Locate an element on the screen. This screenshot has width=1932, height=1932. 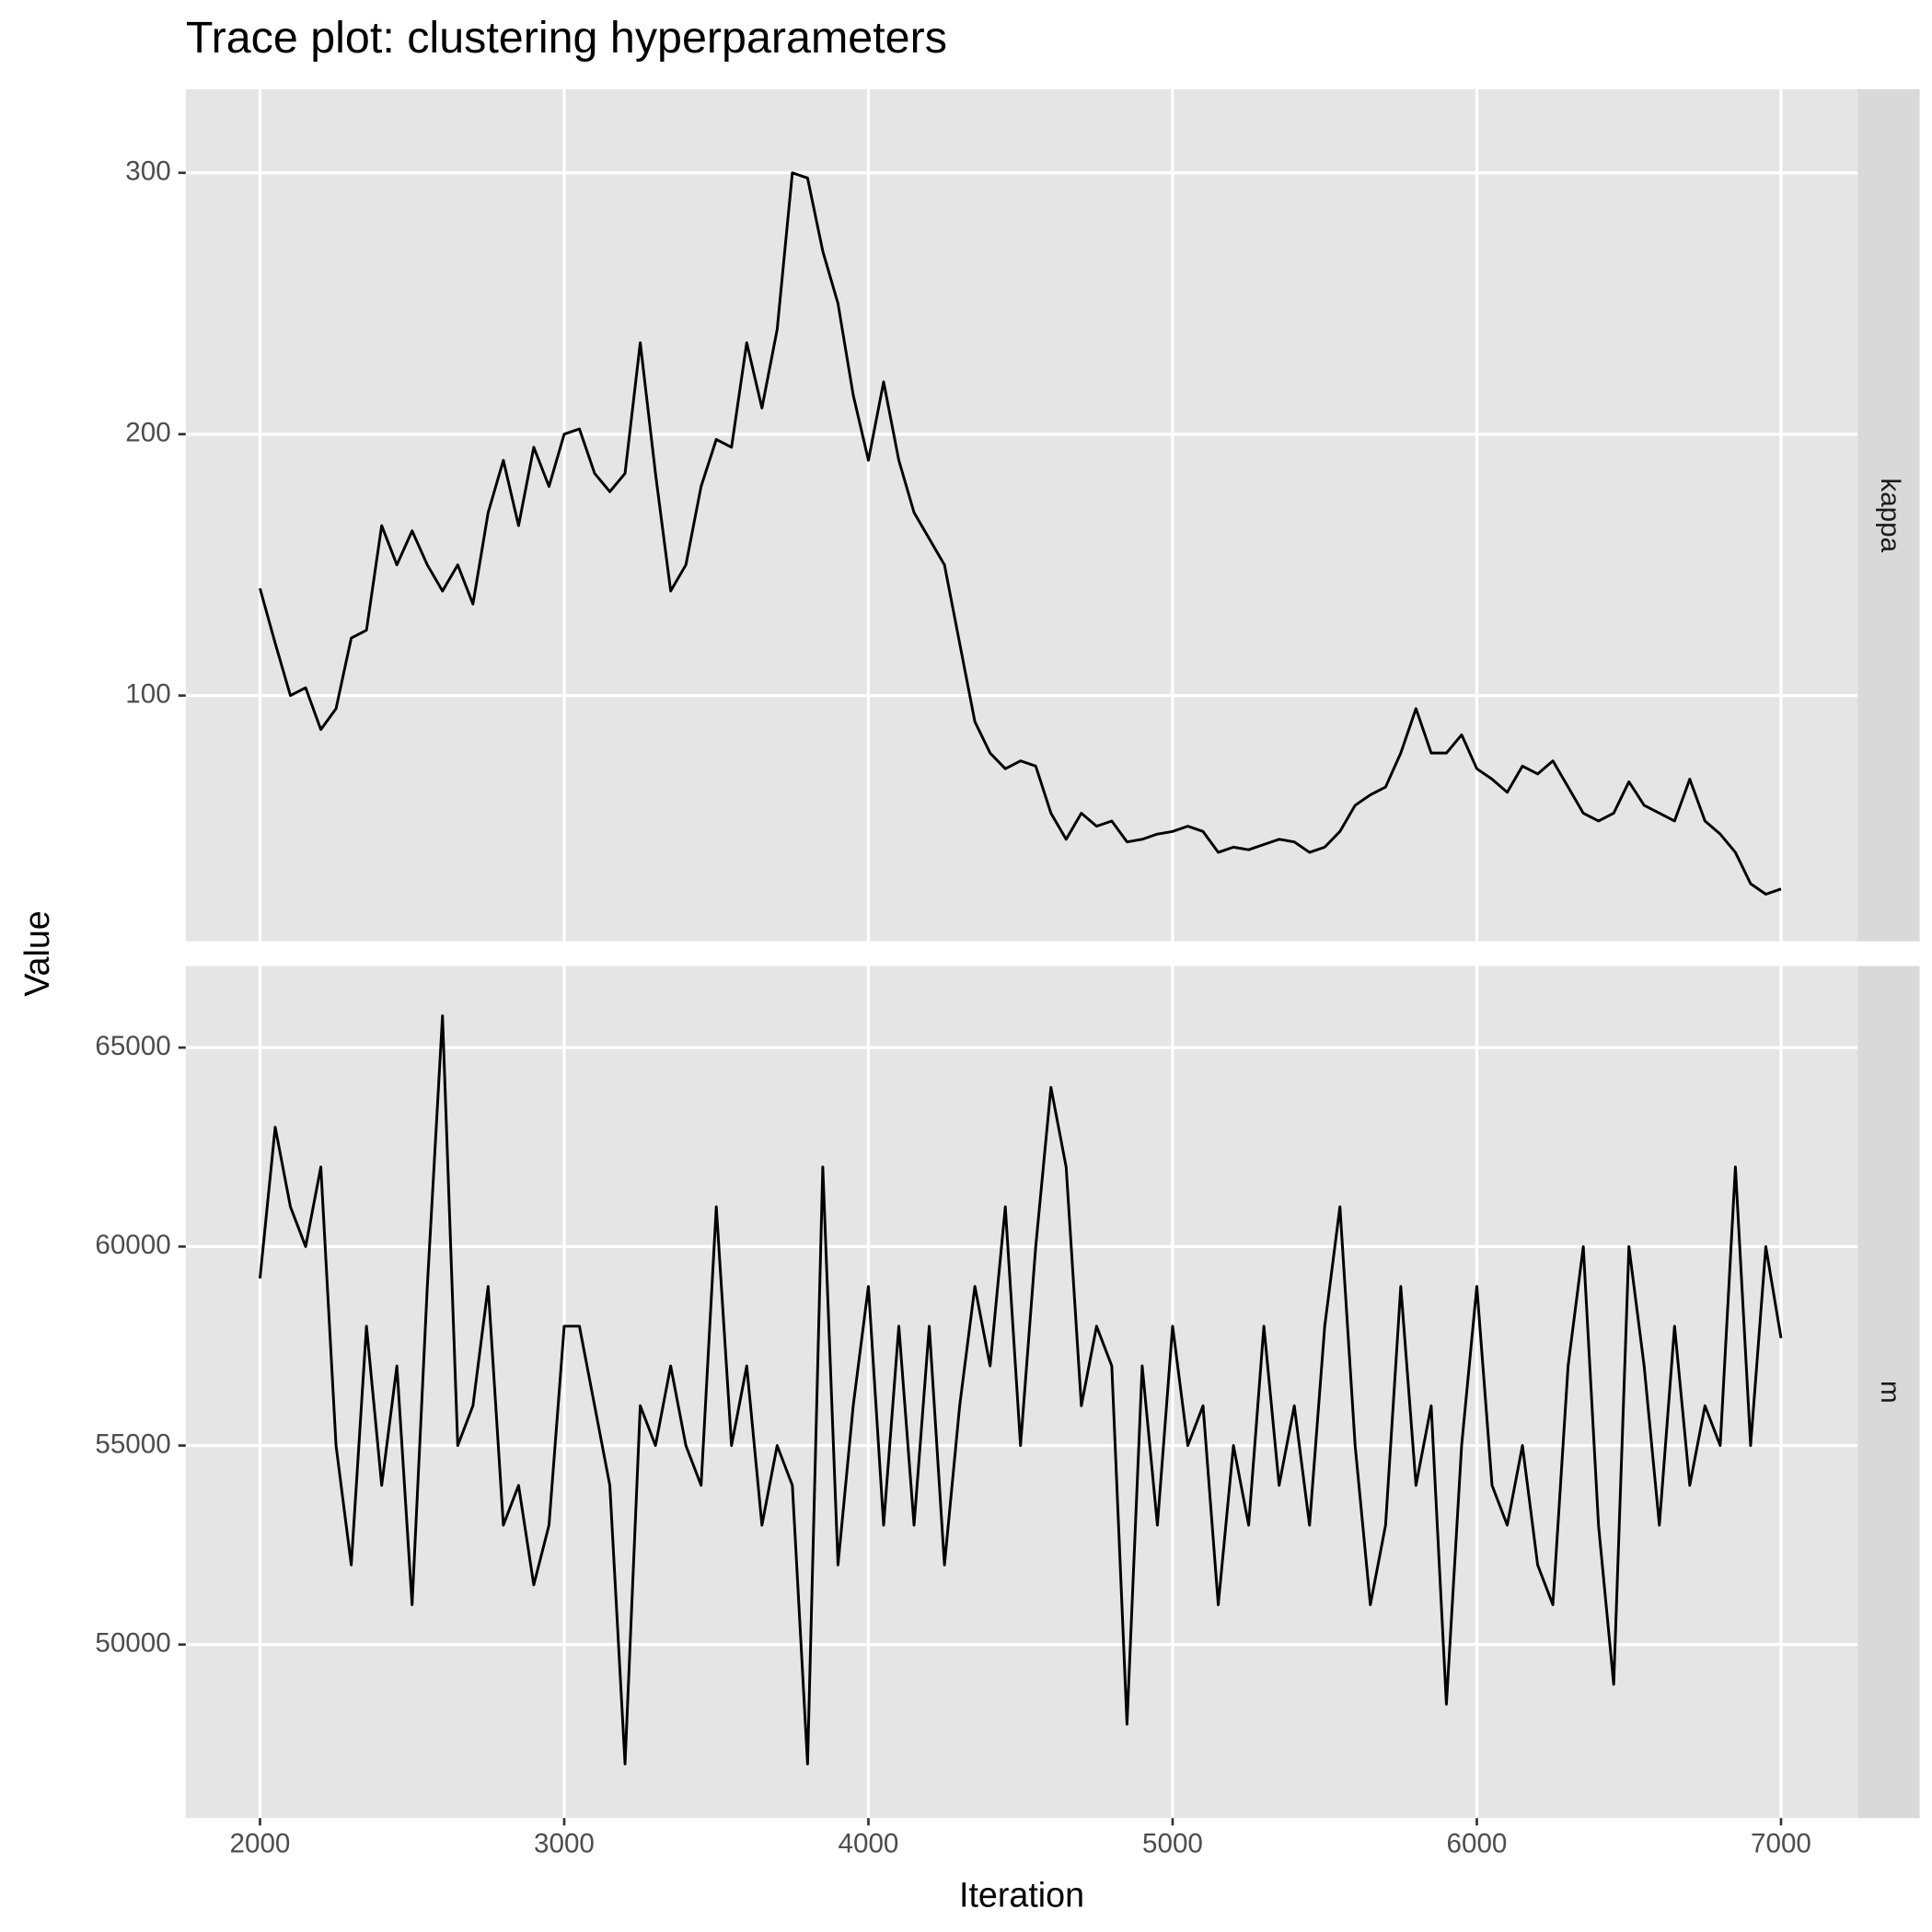
y-tick-label: 100 is located at coordinates (147, 693).